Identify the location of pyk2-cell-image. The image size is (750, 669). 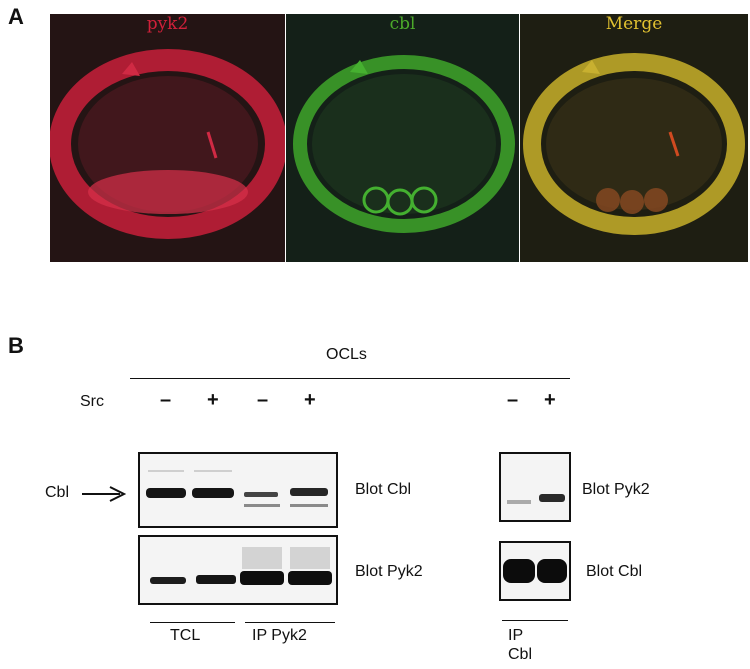
(167, 144).